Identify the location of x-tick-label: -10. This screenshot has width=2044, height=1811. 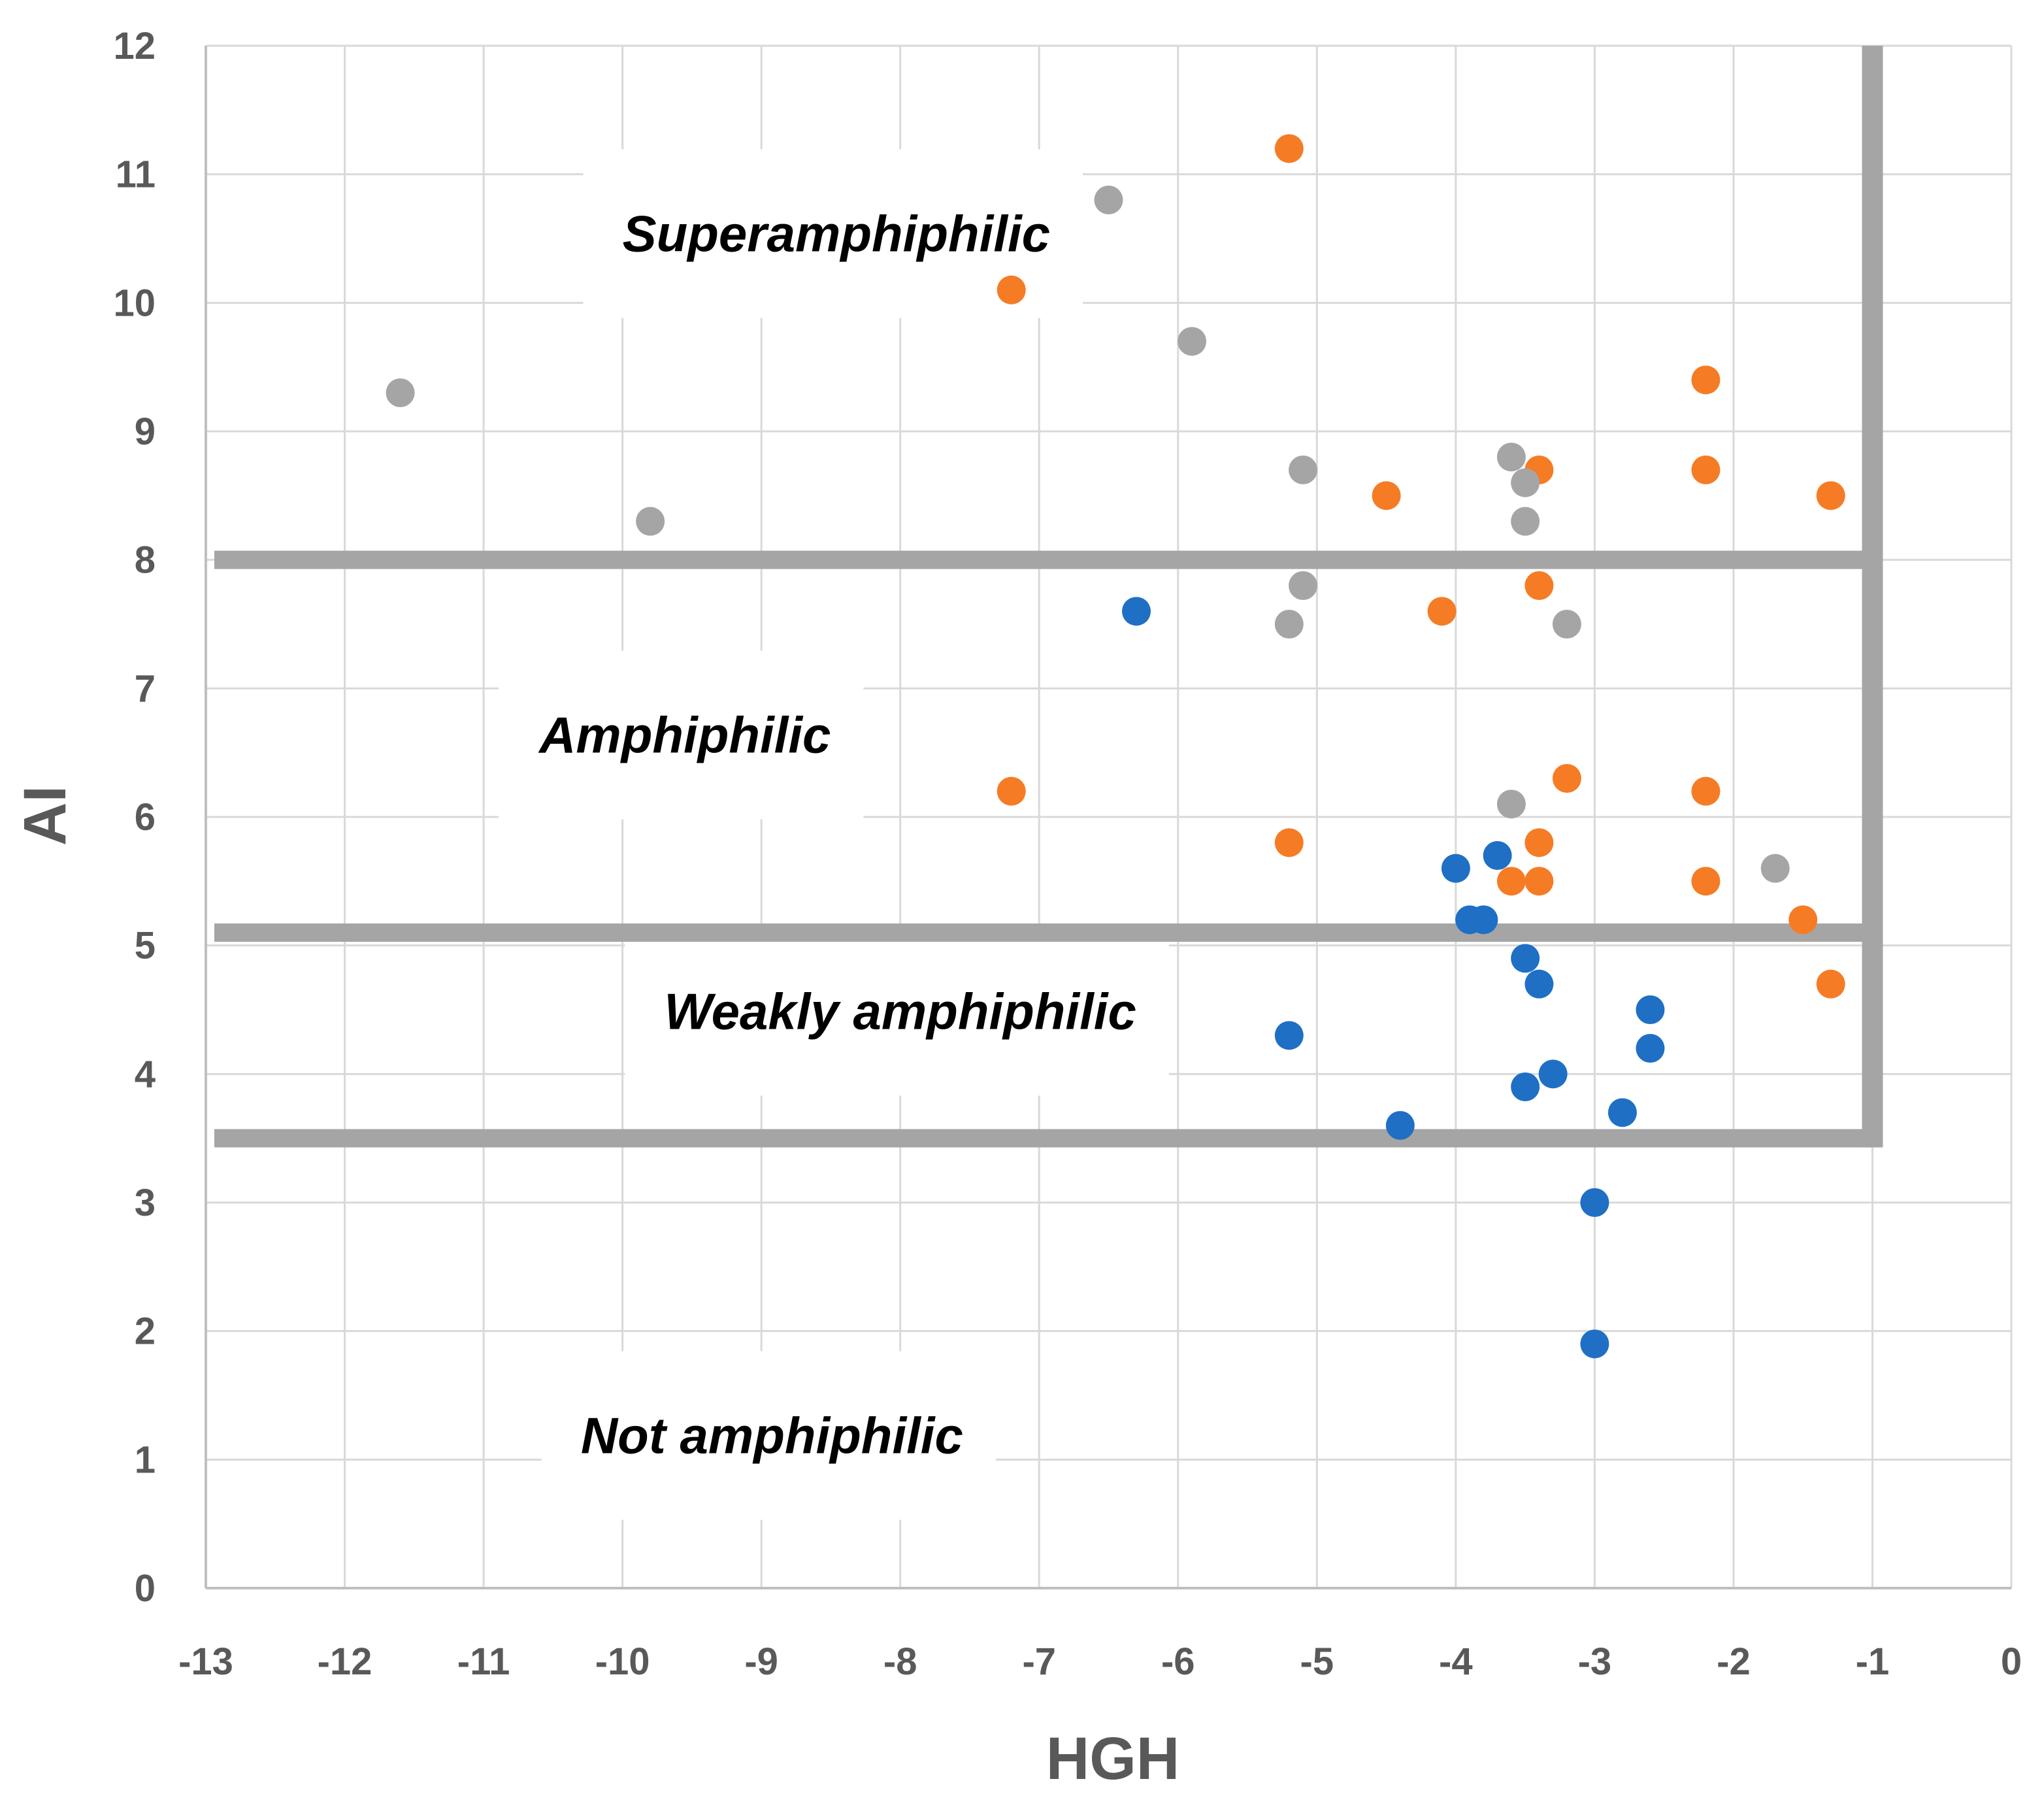
(622, 1662).